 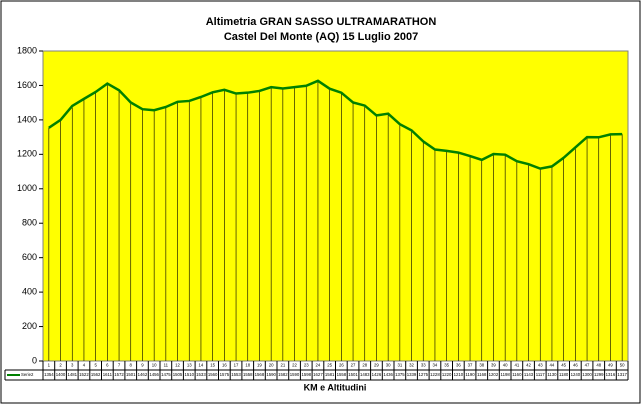 I want to click on data-label: 1168, so click(x=482, y=374).